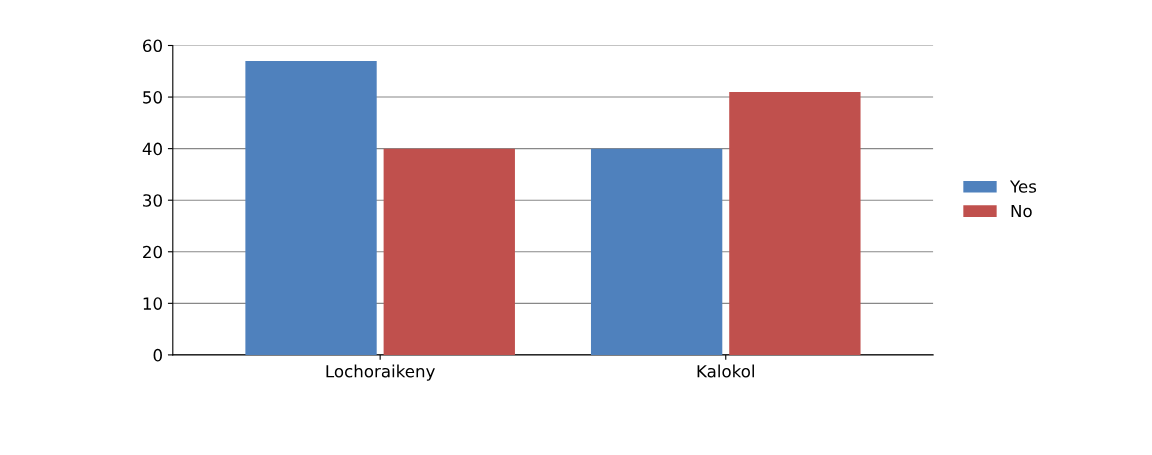 The image size is (1152, 455). Describe the element at coordinates (1023, 186) in the screenshot. I see `legend-label: Yes` at that location.